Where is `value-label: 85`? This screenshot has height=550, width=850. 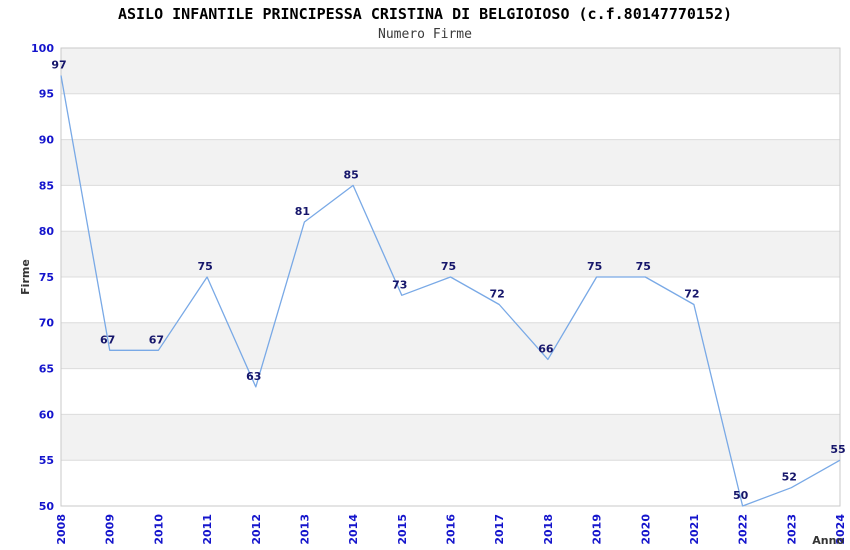
value-label: 85 is located at coordinates (350, 174).